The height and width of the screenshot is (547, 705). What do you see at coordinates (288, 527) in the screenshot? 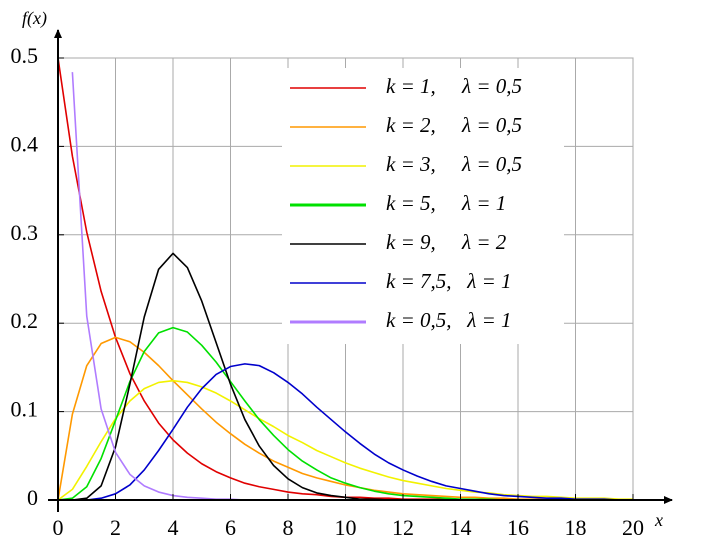
I see `x-tick-label: 8` at bounding box center [288, 527].